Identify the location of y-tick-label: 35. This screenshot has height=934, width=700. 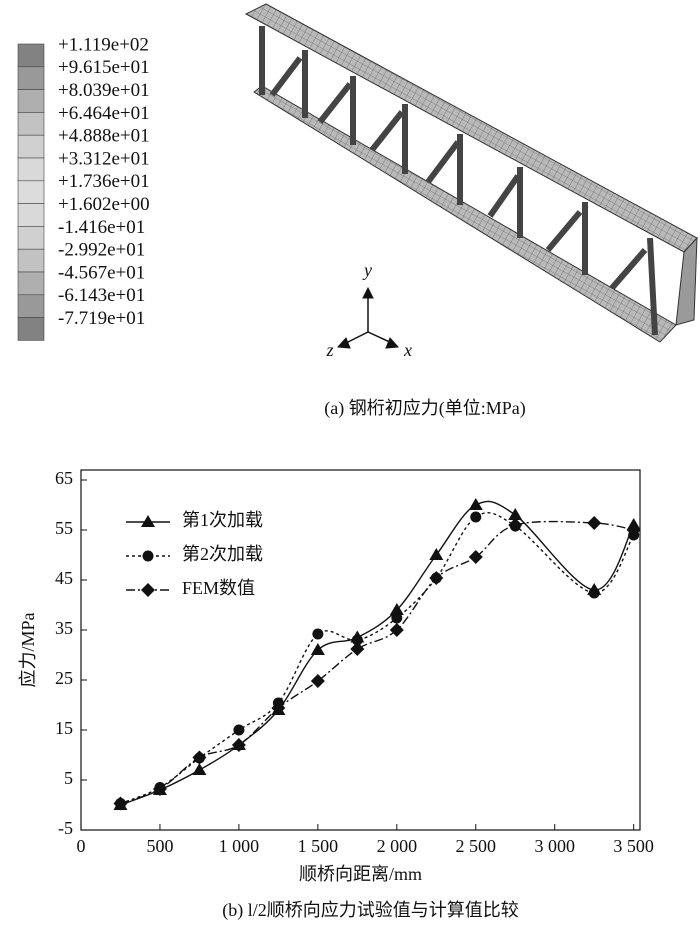
(64, 628).